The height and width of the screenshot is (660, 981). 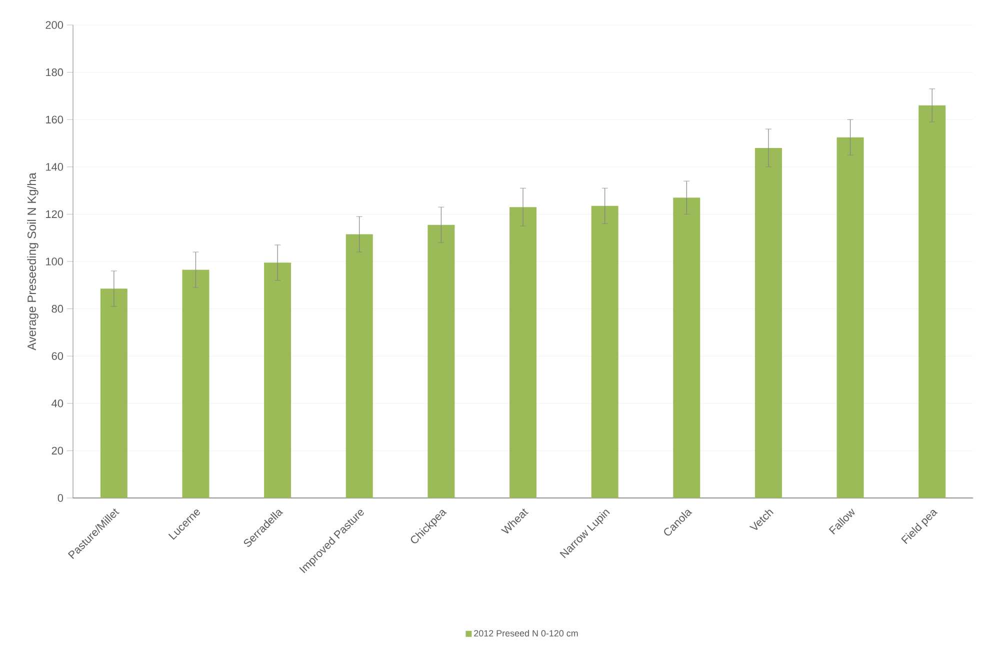 I want to click on y-tick-label: 60, so click(x=58, y=356).